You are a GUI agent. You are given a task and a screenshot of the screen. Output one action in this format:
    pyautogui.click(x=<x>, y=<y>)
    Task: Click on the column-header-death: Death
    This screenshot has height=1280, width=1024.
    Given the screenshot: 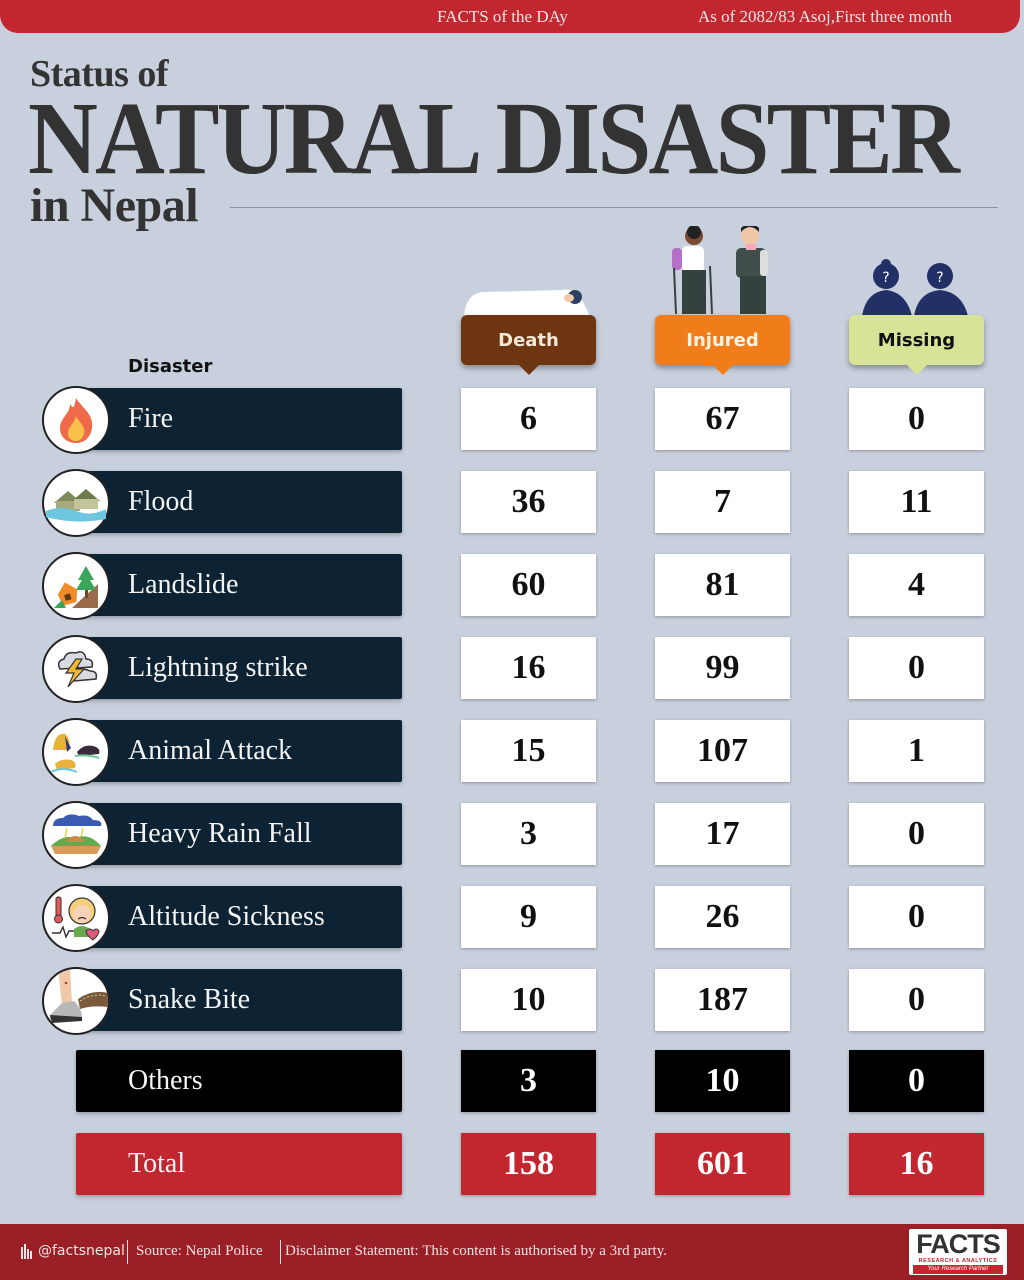 What is the action you would take?
    pyautogui.click(x=528, y=345)
    